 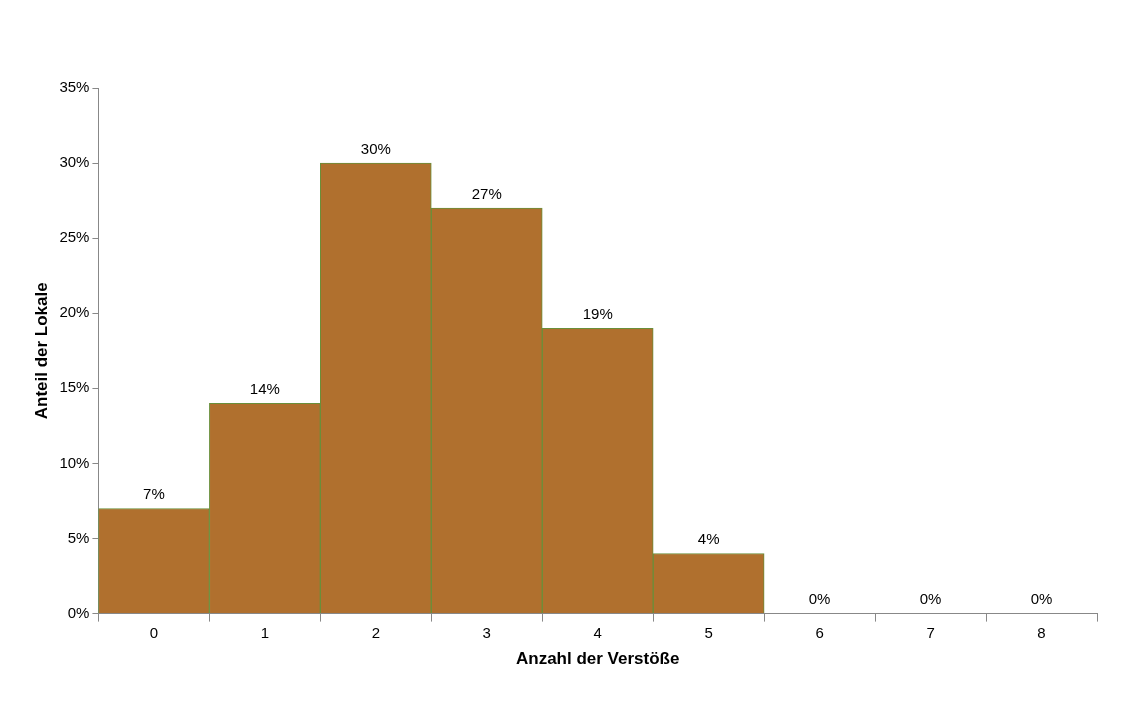 What do you see at coordinates (264, 388) in the screenshot?
I see `data-label: 14%` at bounding box center [264, 388].